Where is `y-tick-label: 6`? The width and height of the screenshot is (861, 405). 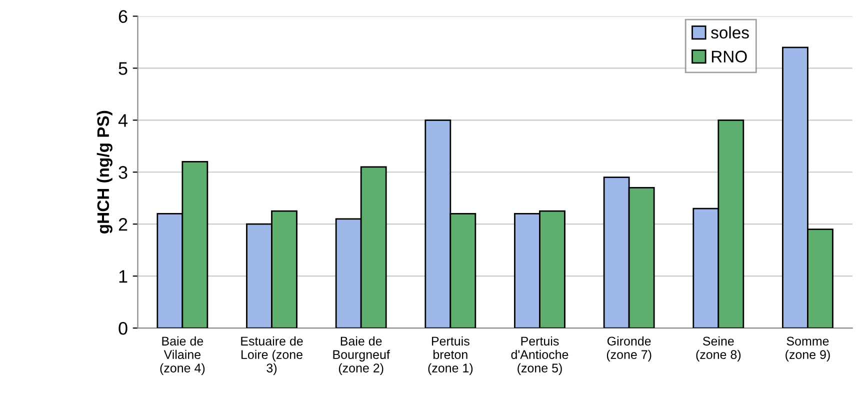 y-tick-label: 6 is located at coordinates (123, 16).